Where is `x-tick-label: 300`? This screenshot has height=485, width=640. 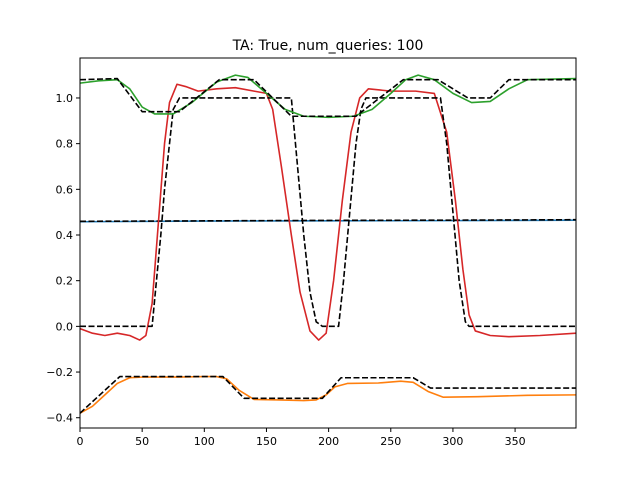 x-tick-label: 300 is located at coordinates (452, 441).